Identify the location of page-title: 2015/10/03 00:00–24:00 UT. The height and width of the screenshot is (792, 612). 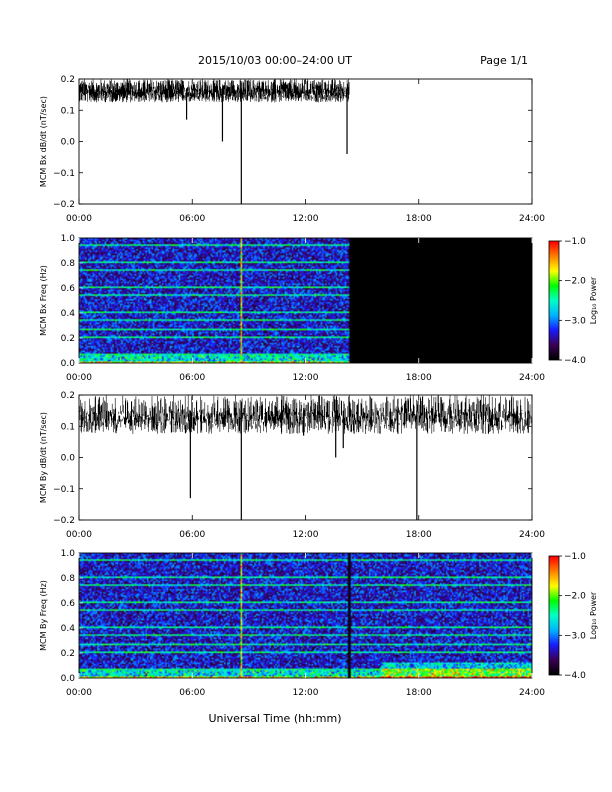
(275, 60).